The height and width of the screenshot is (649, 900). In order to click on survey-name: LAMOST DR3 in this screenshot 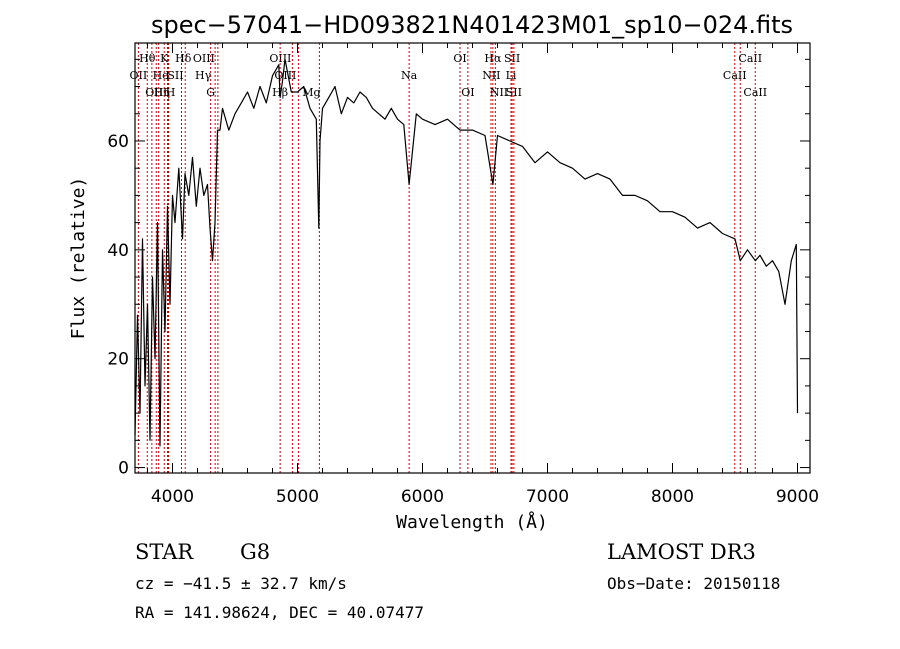, I will do `click(681, 552)`.